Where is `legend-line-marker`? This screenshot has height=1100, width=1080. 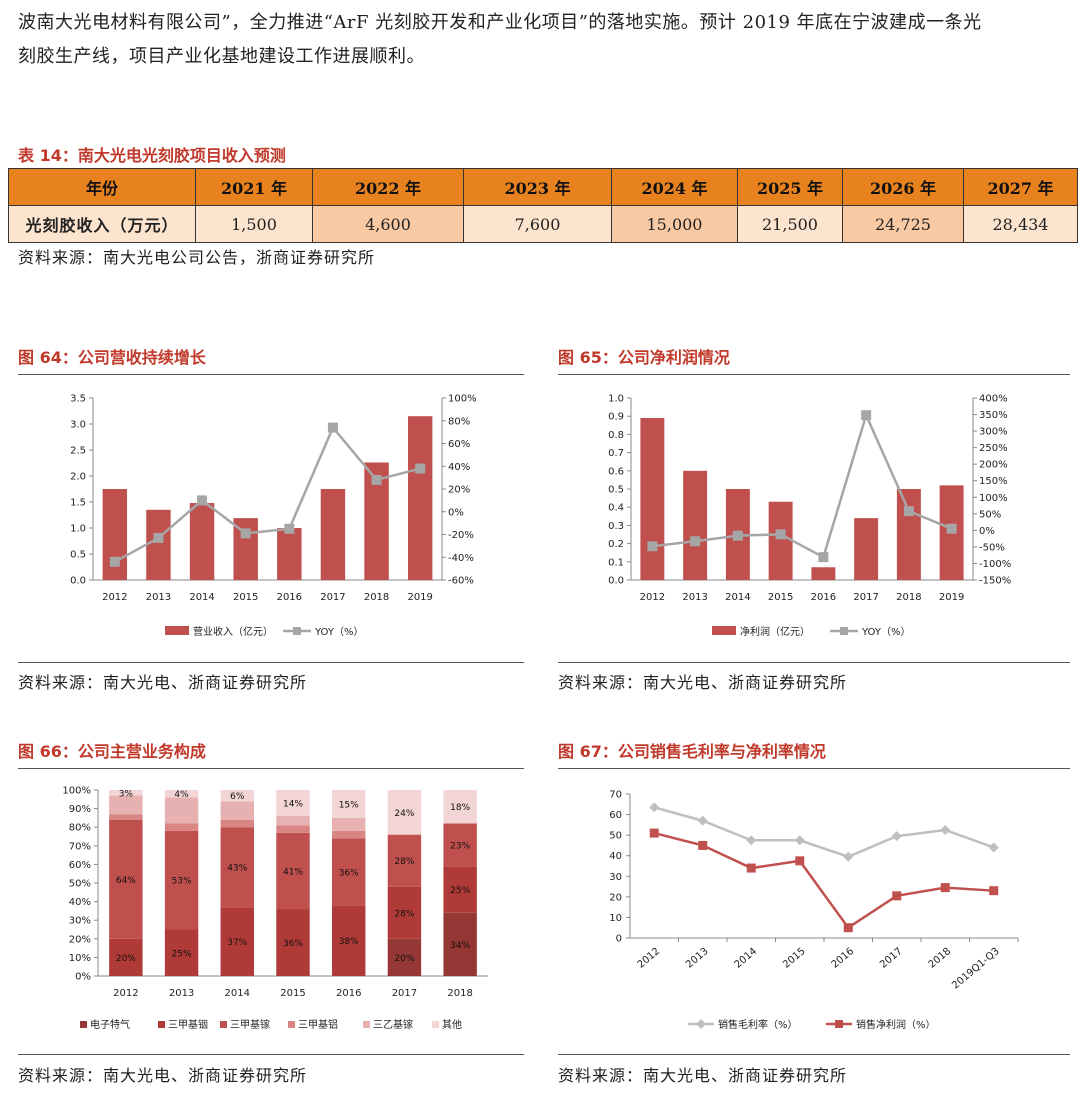
legend-line-marker is located at coordinates (844, 631).